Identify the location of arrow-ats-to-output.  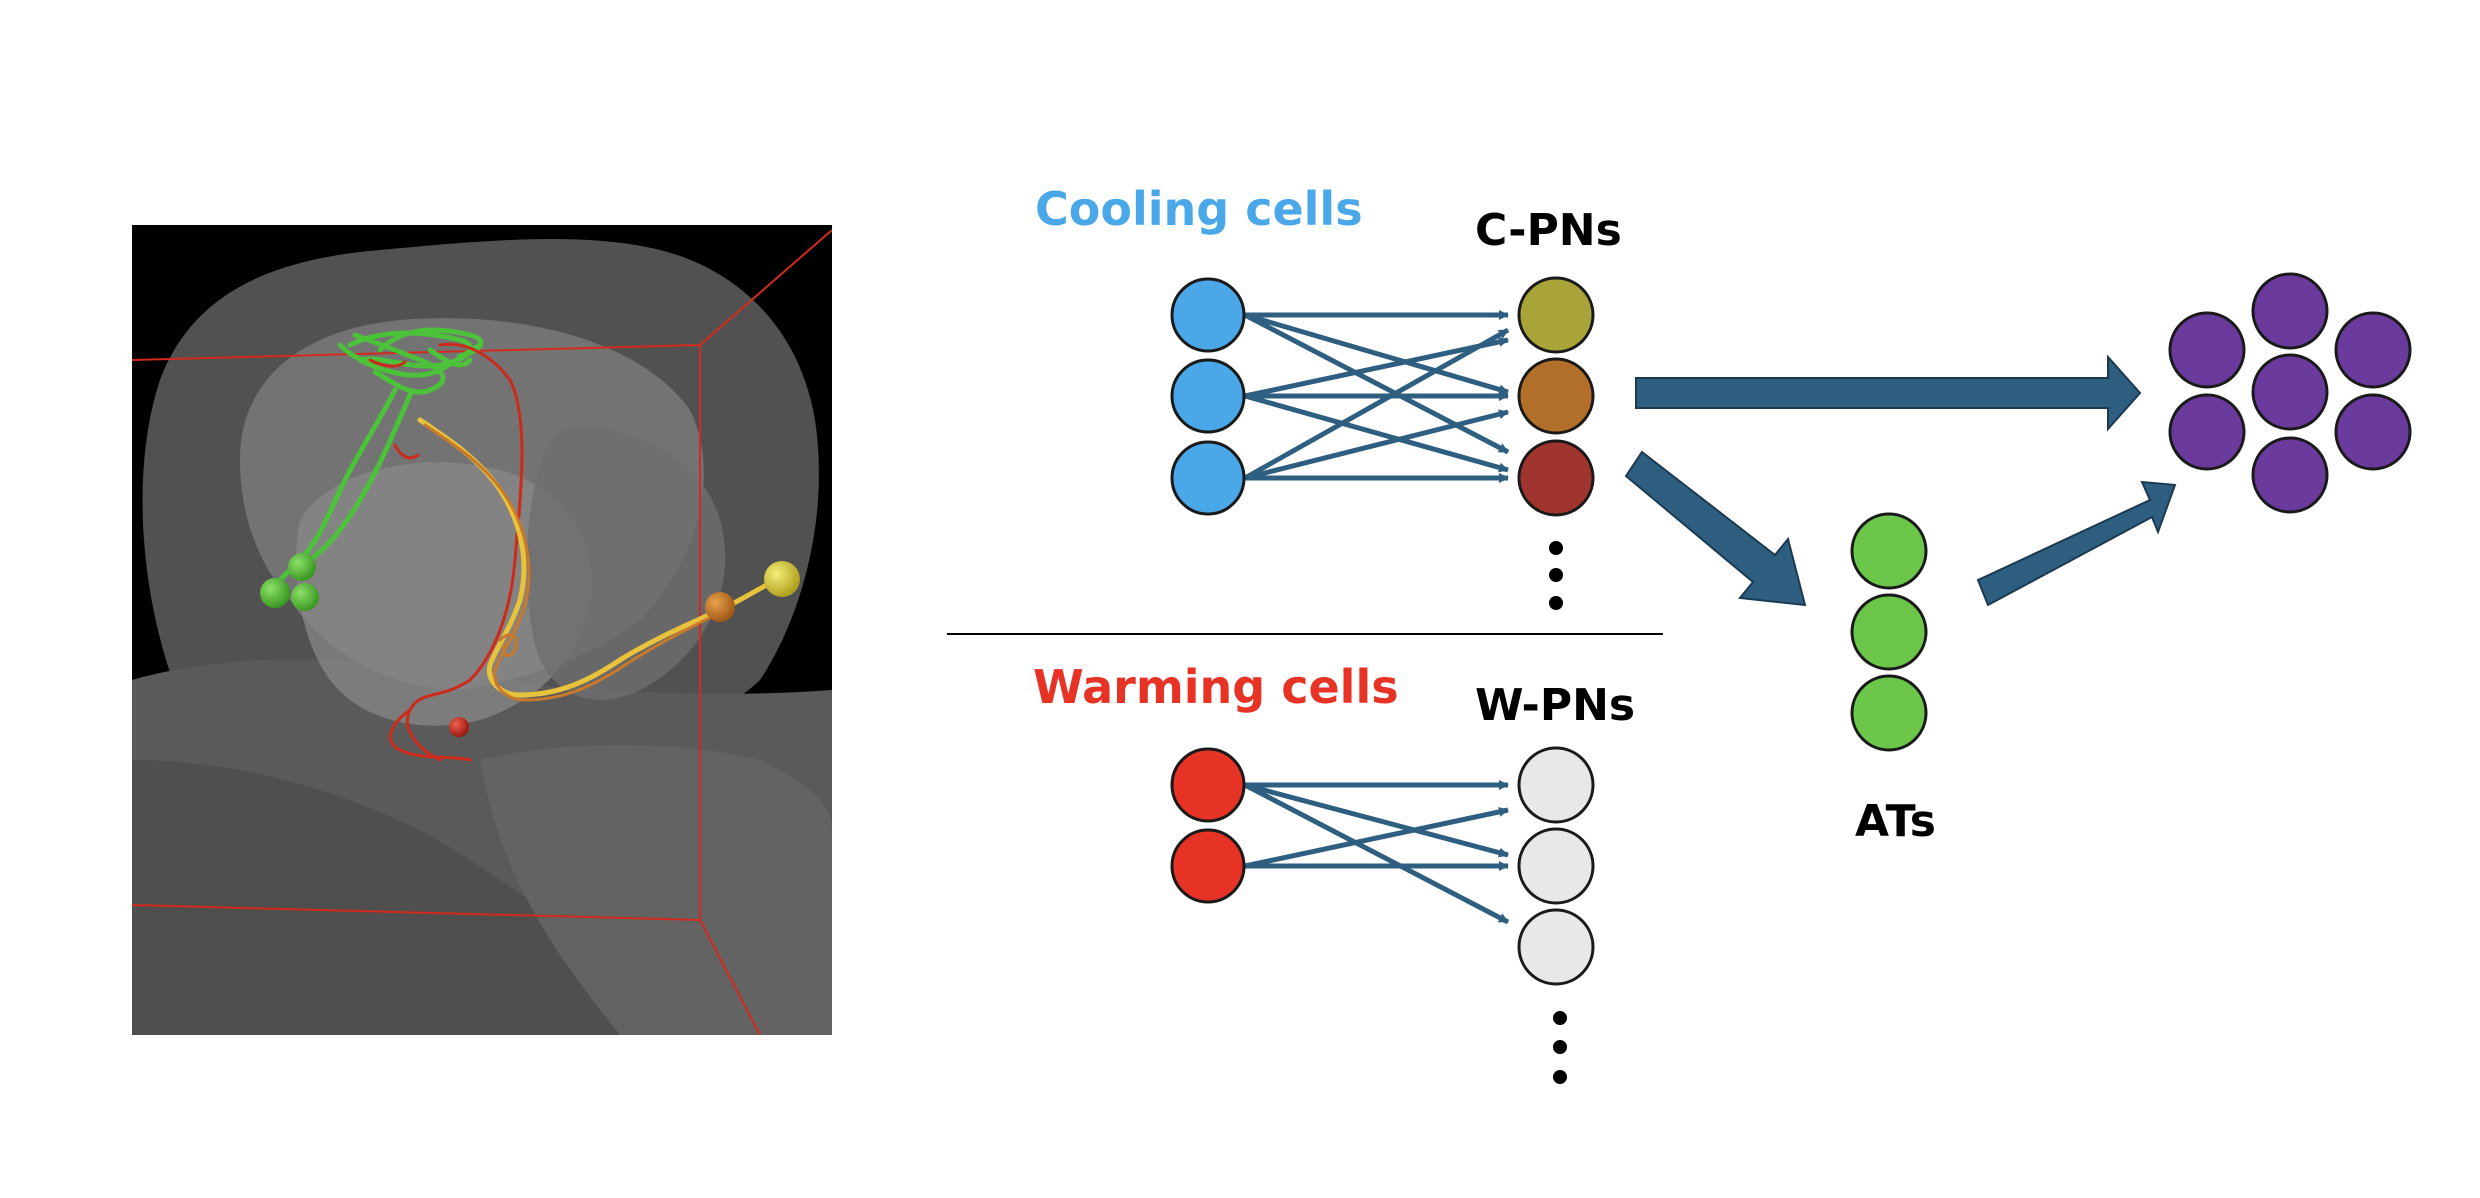
(2076, 543).